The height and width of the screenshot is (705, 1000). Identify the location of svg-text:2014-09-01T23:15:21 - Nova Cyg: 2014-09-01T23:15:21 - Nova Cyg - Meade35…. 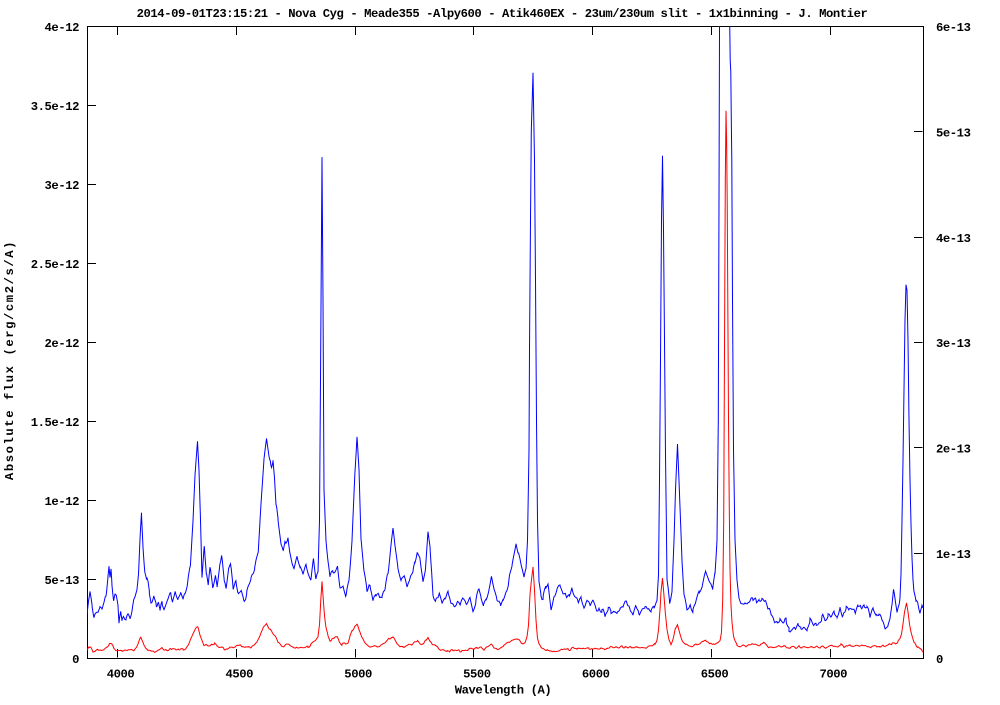
(502, 14).